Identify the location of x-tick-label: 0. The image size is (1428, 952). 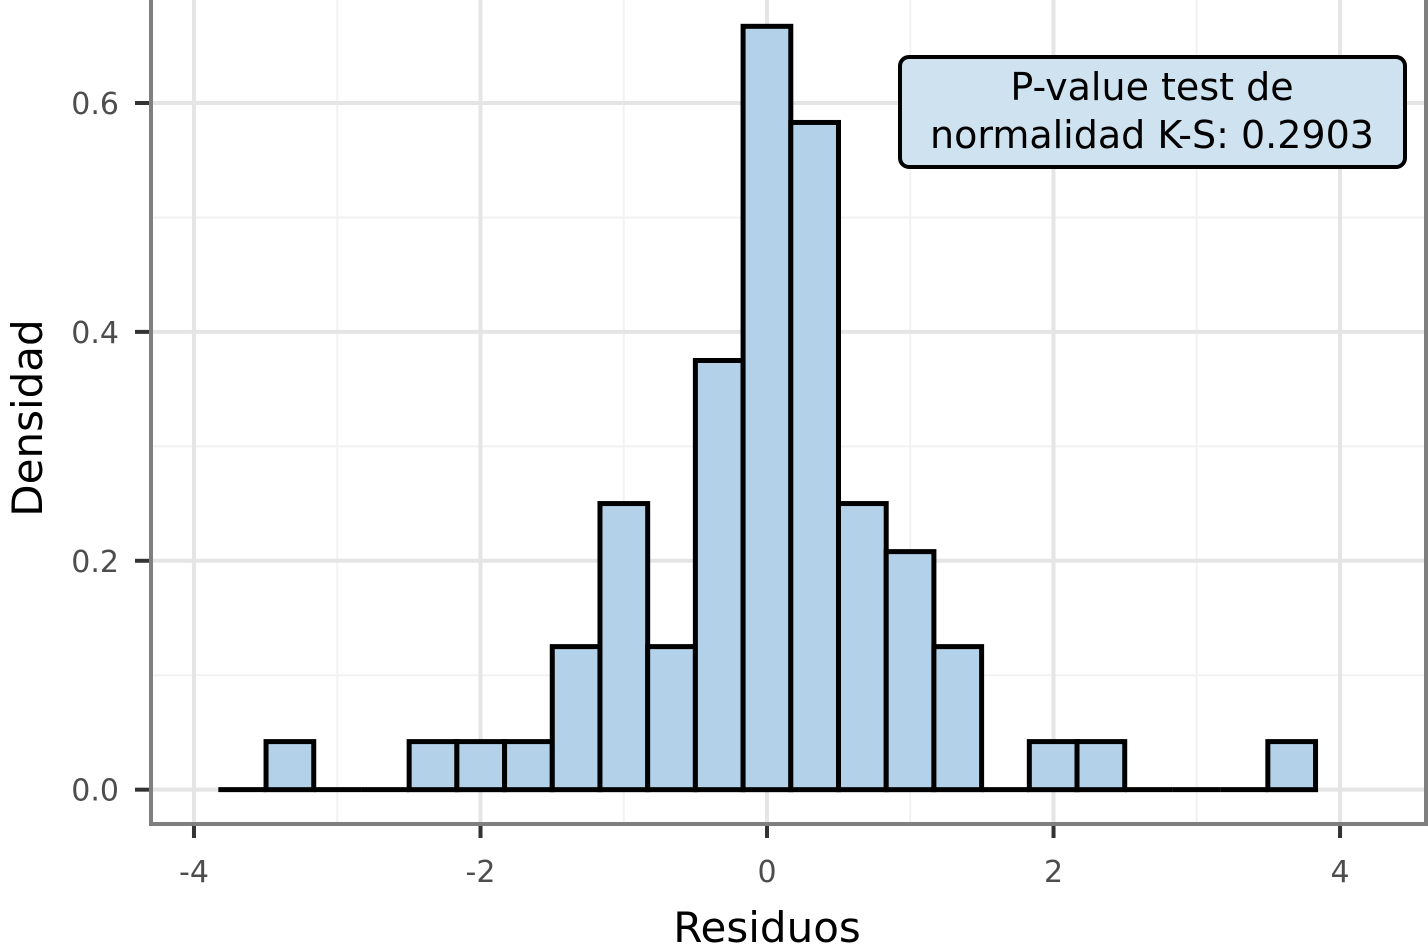
(766, 872).